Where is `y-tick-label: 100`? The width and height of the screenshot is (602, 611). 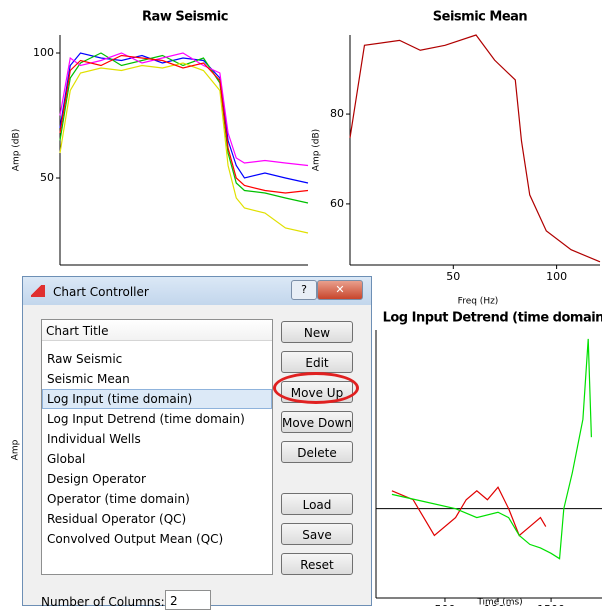
y-tick-label: 100 is located at coordinates (43, 52).